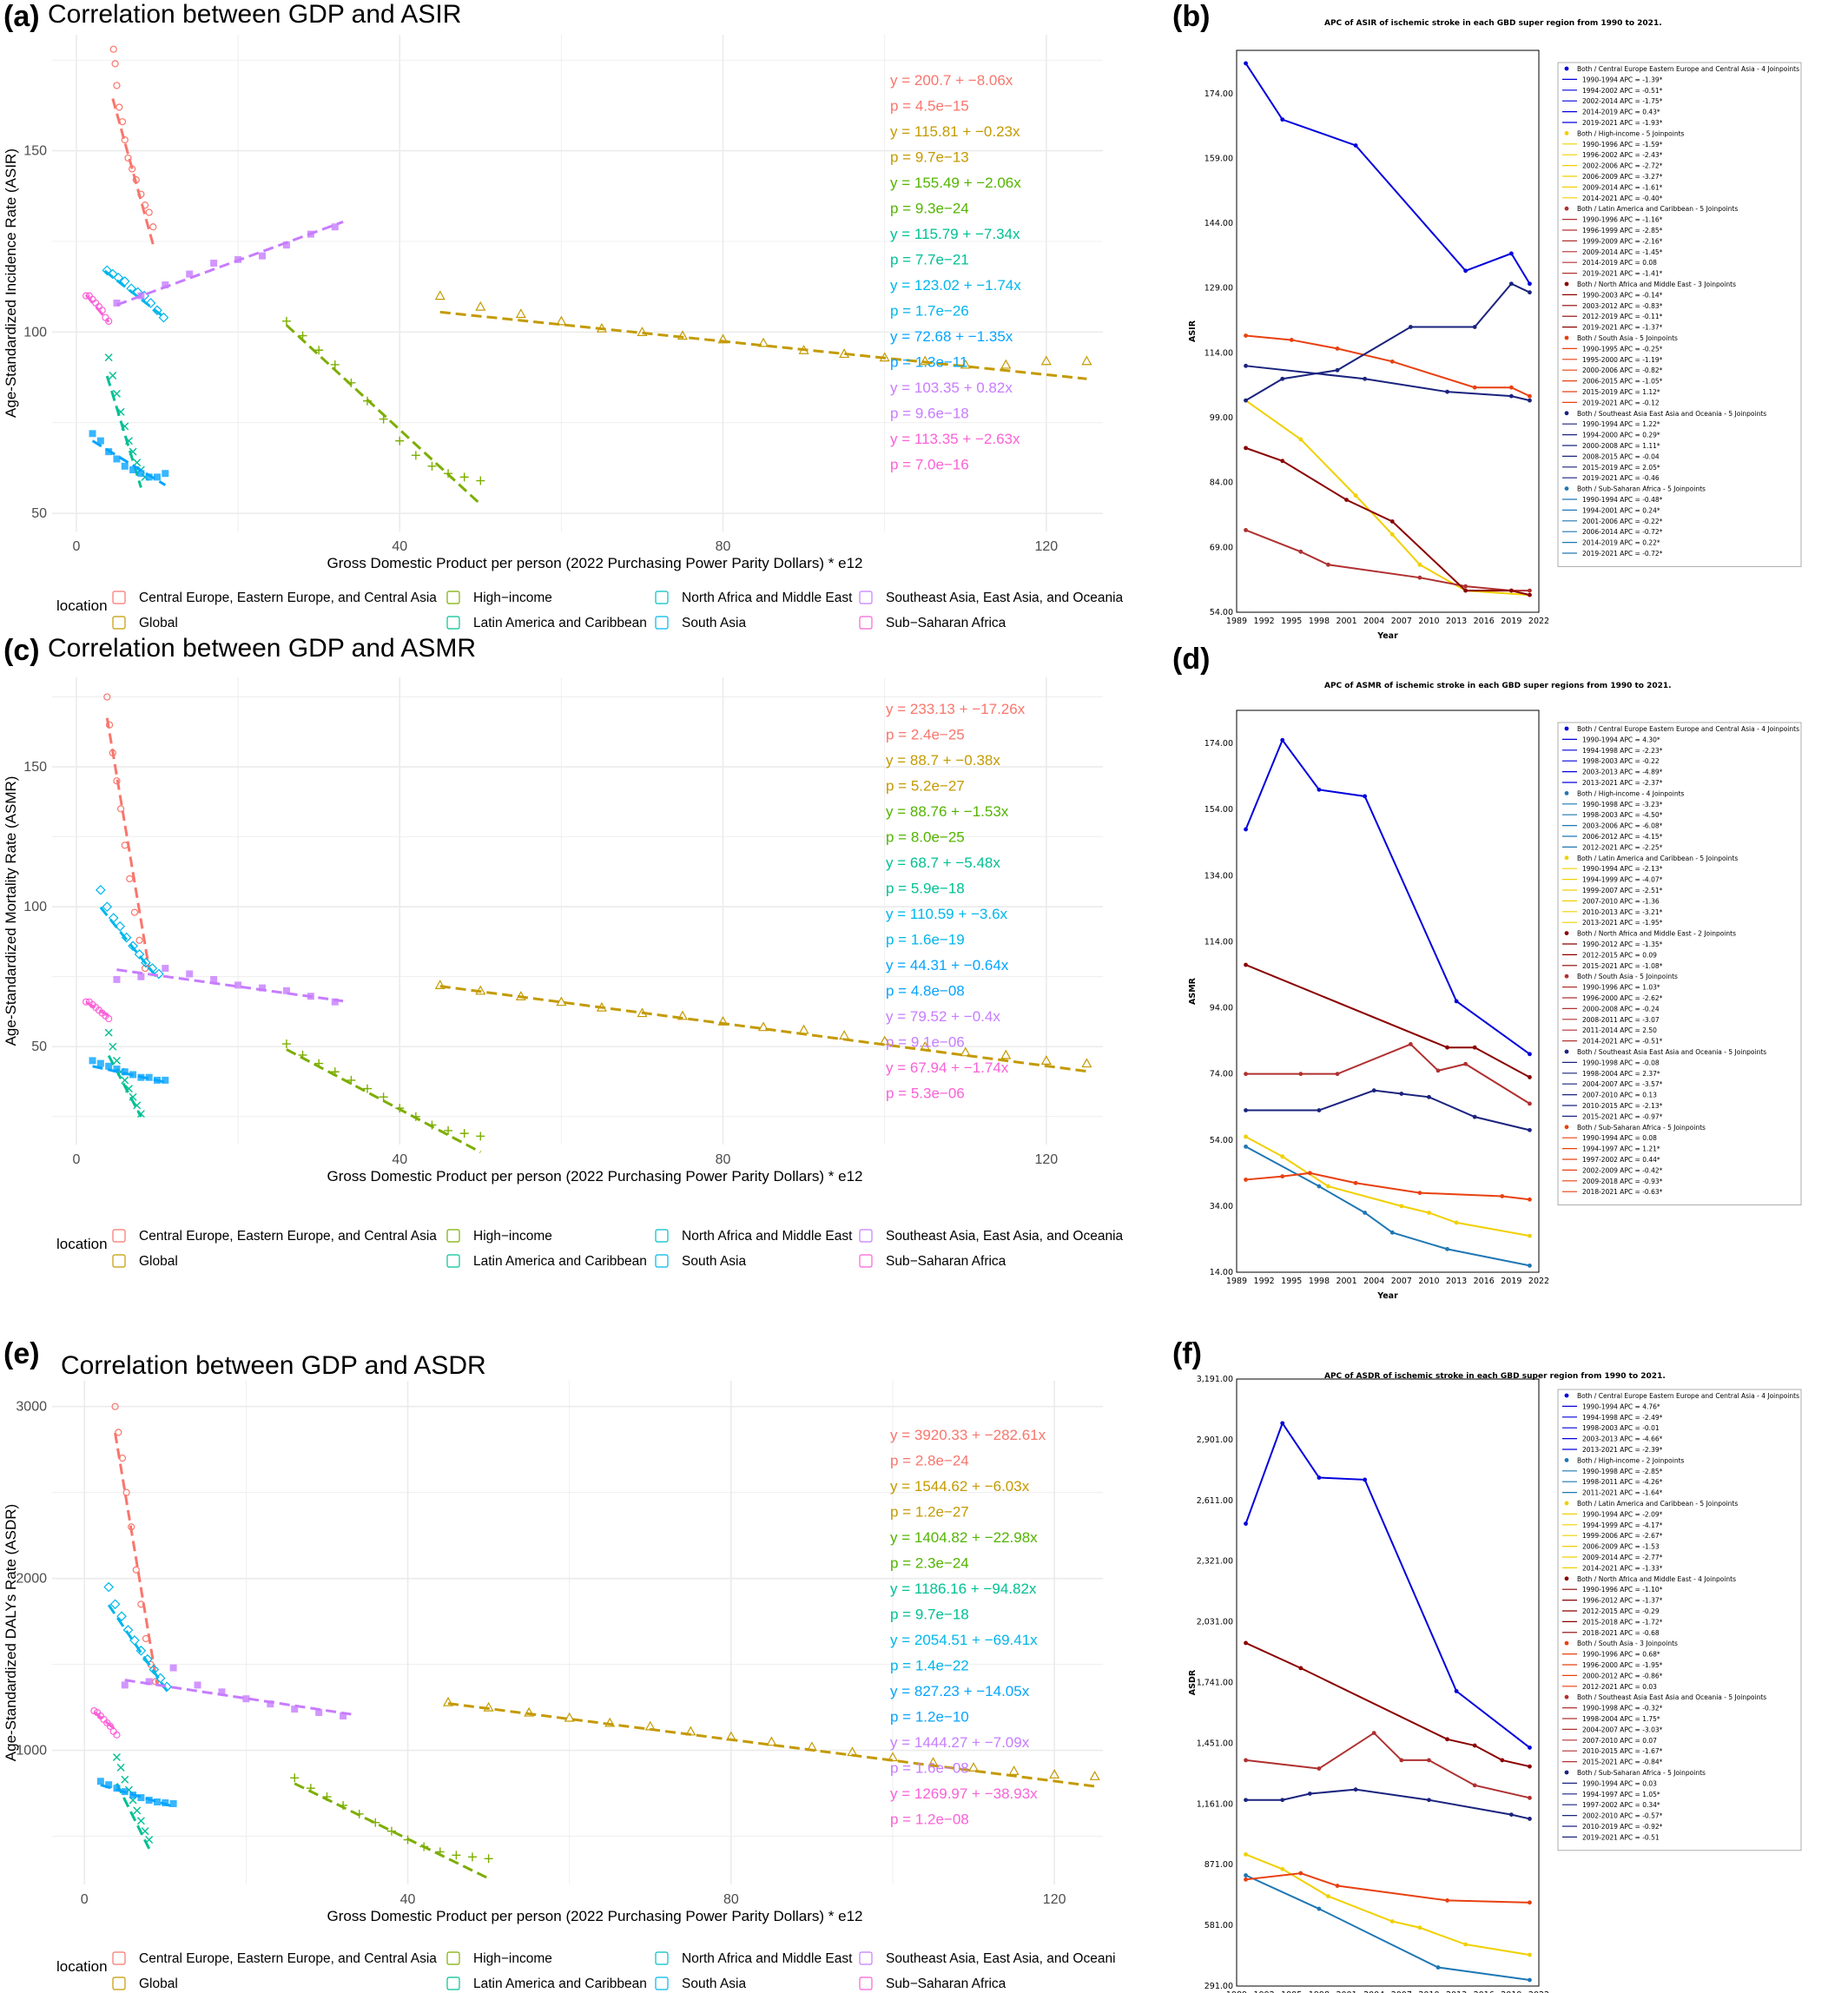  I want to click on legend-label: 1996-2000 APC = -2.62*, so click(1623, 998).